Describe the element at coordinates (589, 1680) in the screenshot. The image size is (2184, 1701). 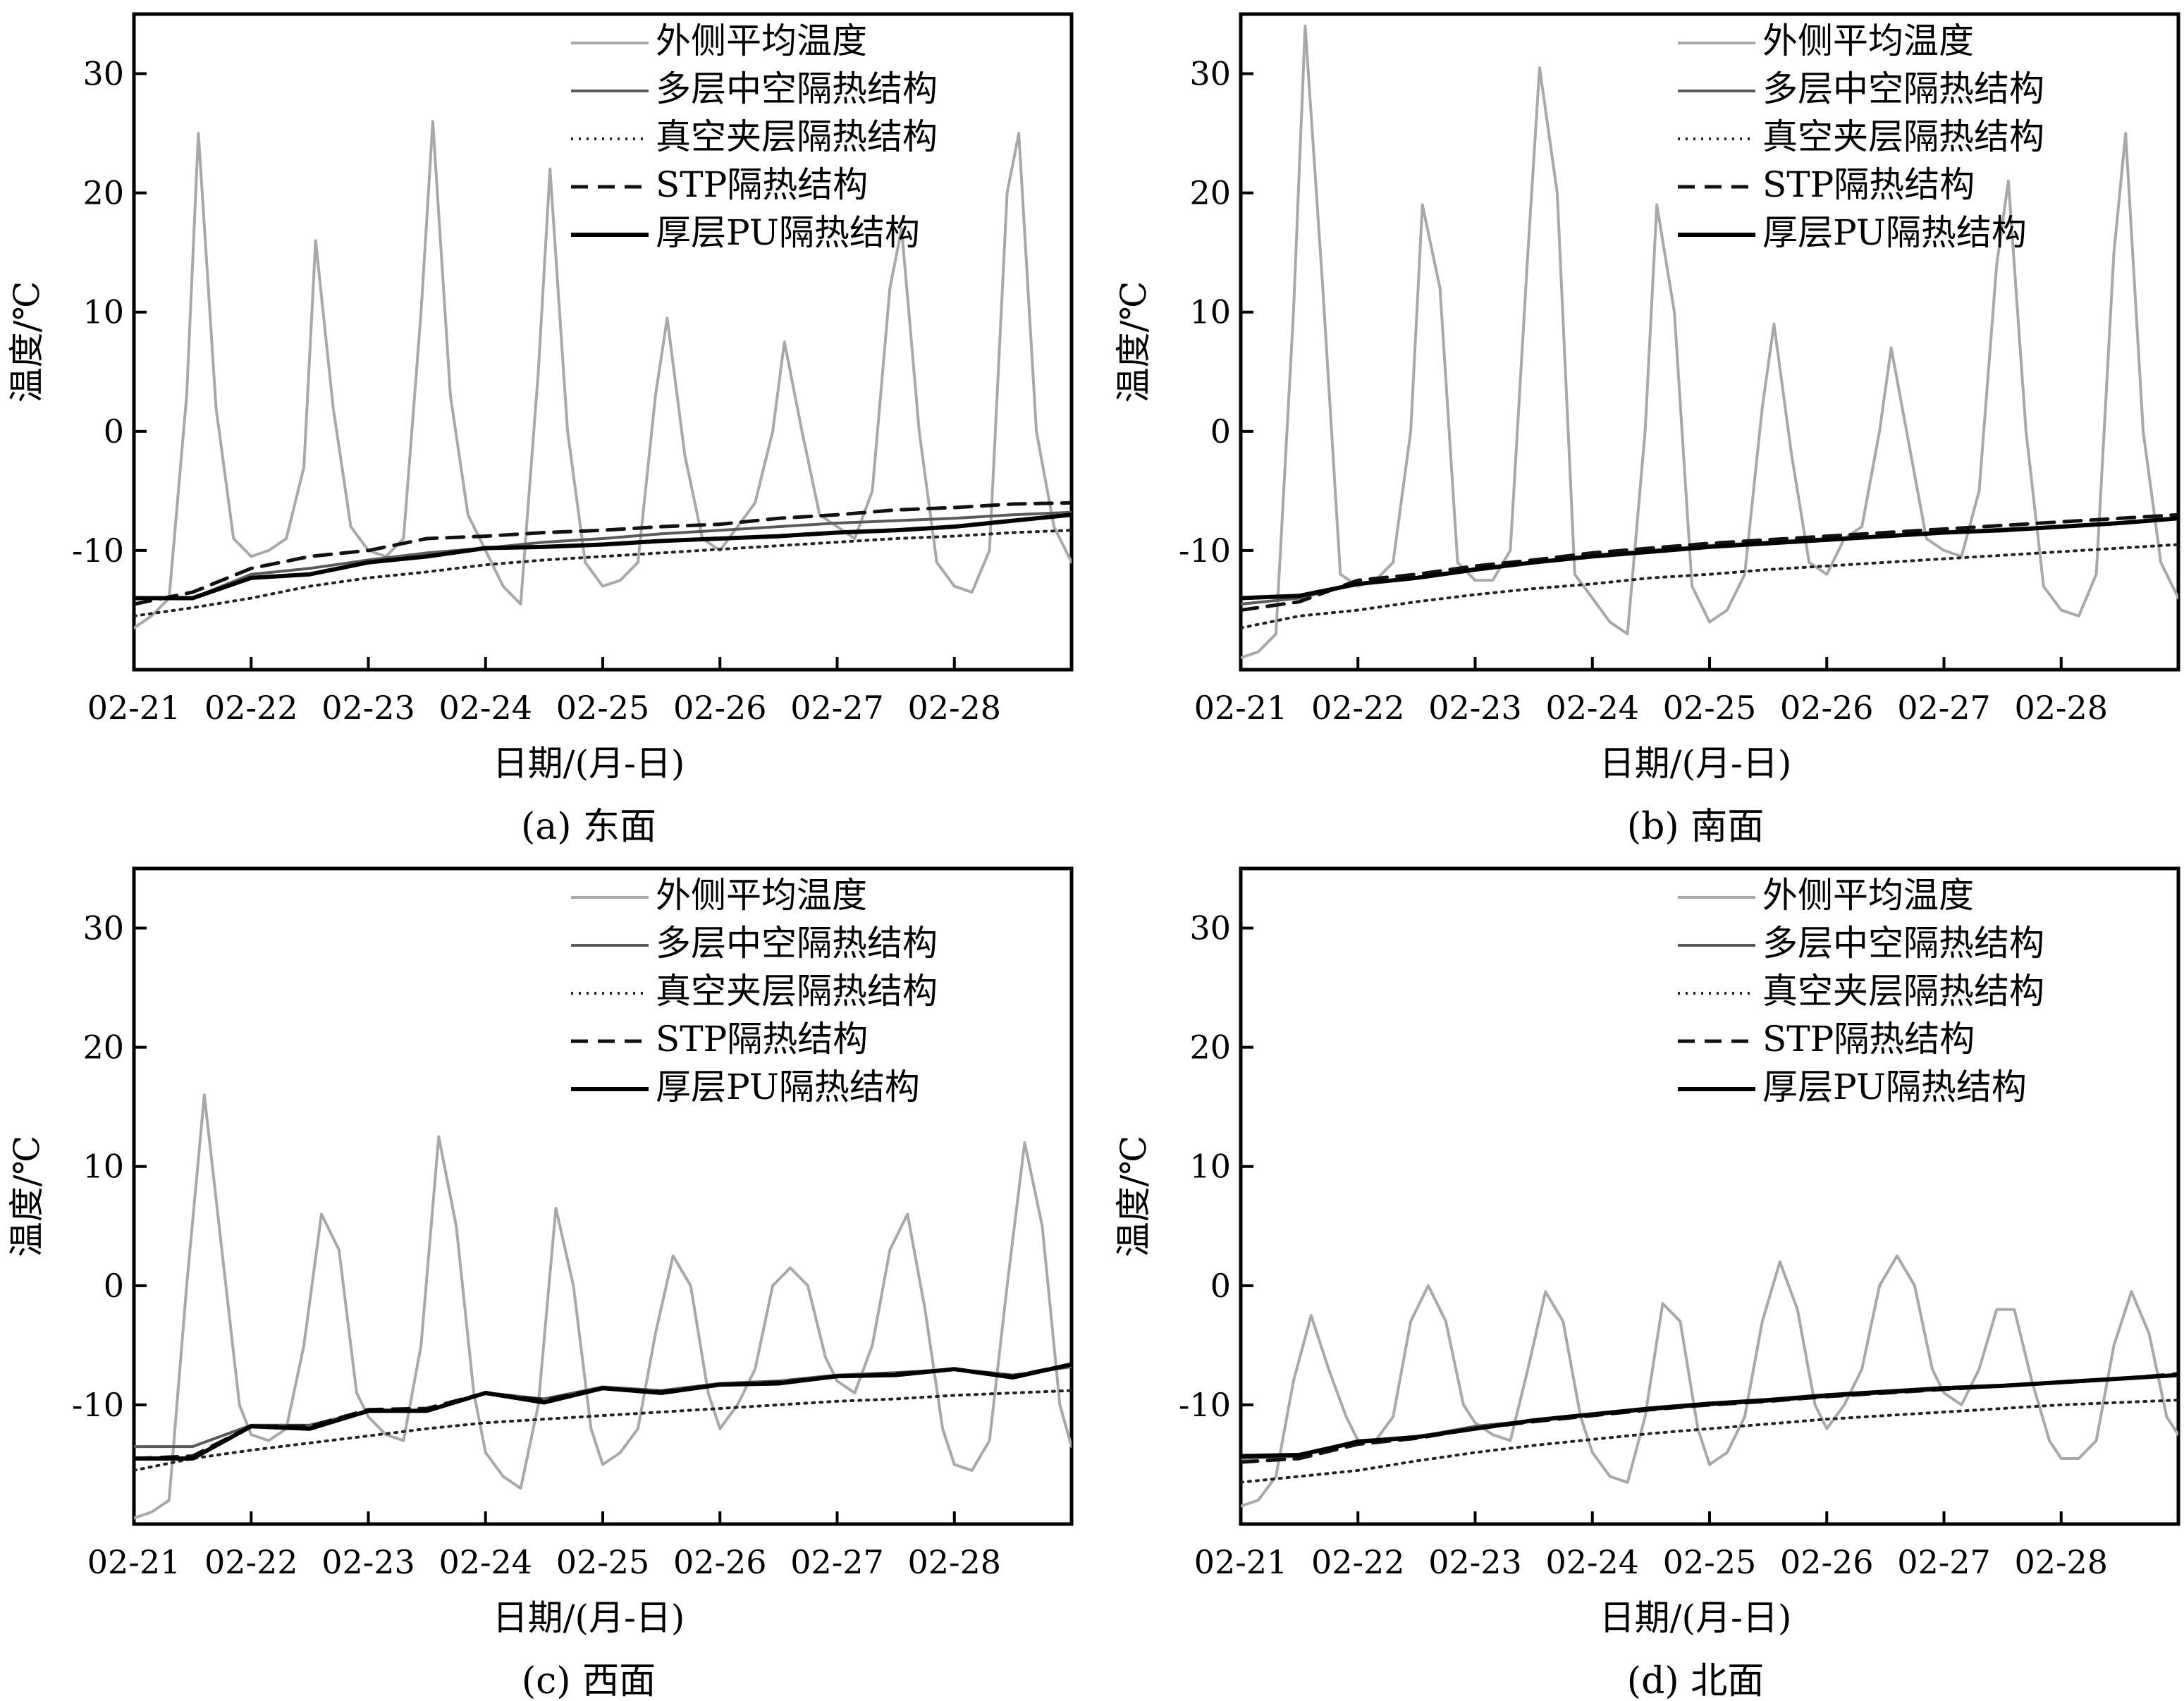
I see `panel-caption: (c) 西面` at that location.